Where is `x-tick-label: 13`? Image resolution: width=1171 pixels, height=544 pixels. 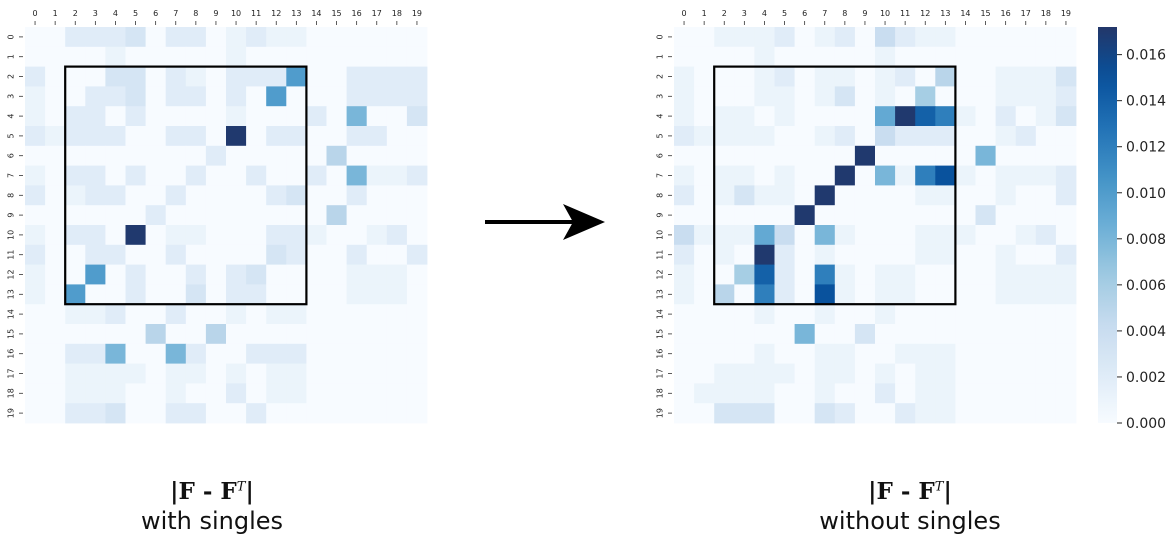 x-tick-label: 13 is located at coordinates (296, 13).